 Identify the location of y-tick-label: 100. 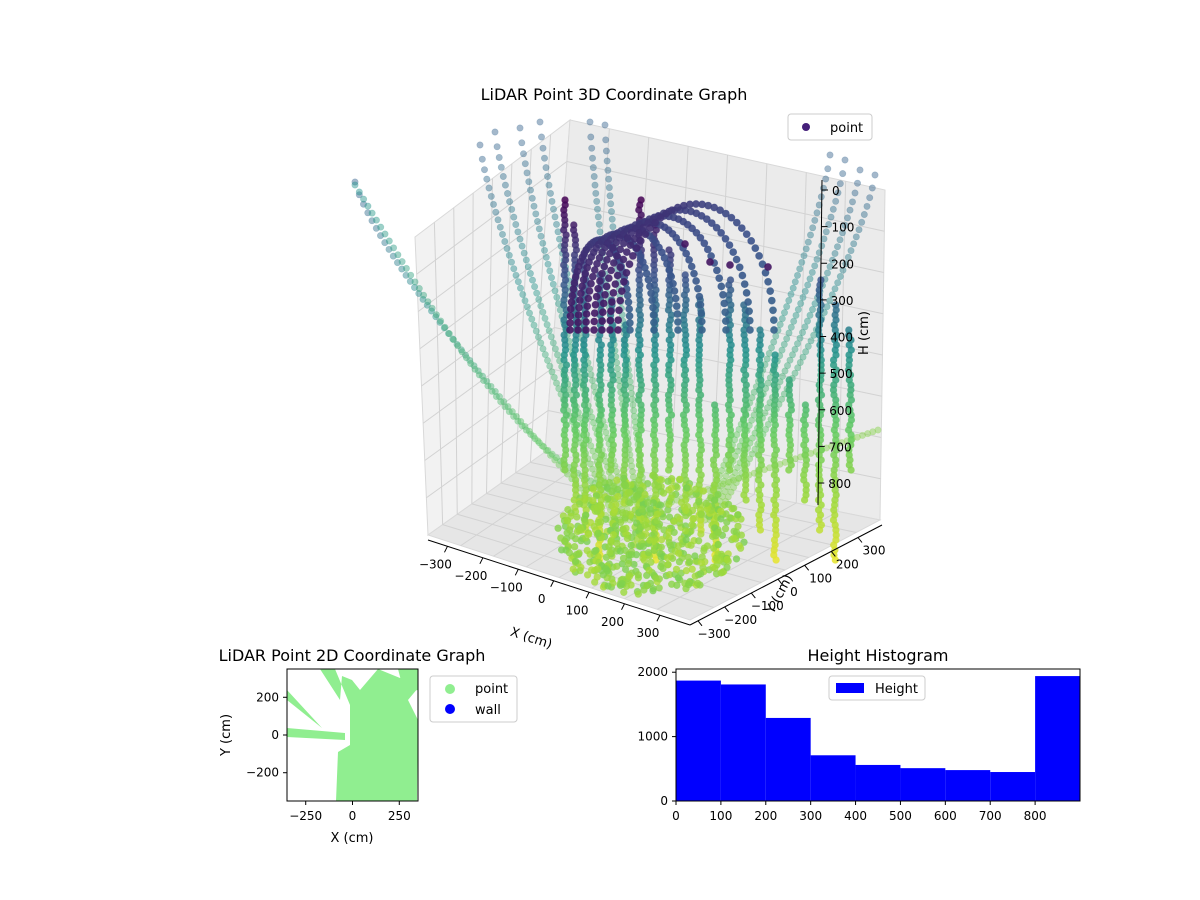
(820, 578).